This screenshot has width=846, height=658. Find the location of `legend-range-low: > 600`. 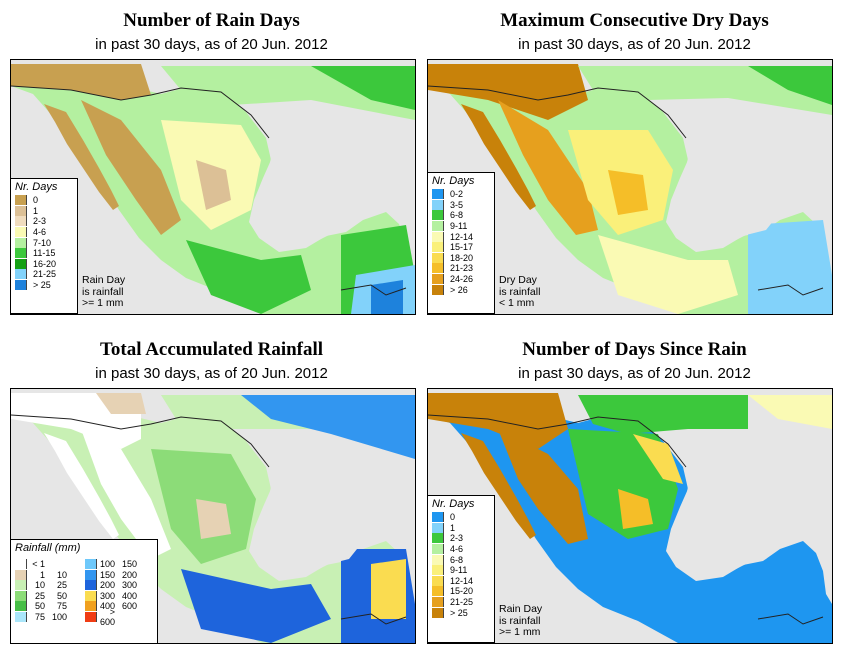

legend-range-low: > 600 is located at coordinates (107, 616).